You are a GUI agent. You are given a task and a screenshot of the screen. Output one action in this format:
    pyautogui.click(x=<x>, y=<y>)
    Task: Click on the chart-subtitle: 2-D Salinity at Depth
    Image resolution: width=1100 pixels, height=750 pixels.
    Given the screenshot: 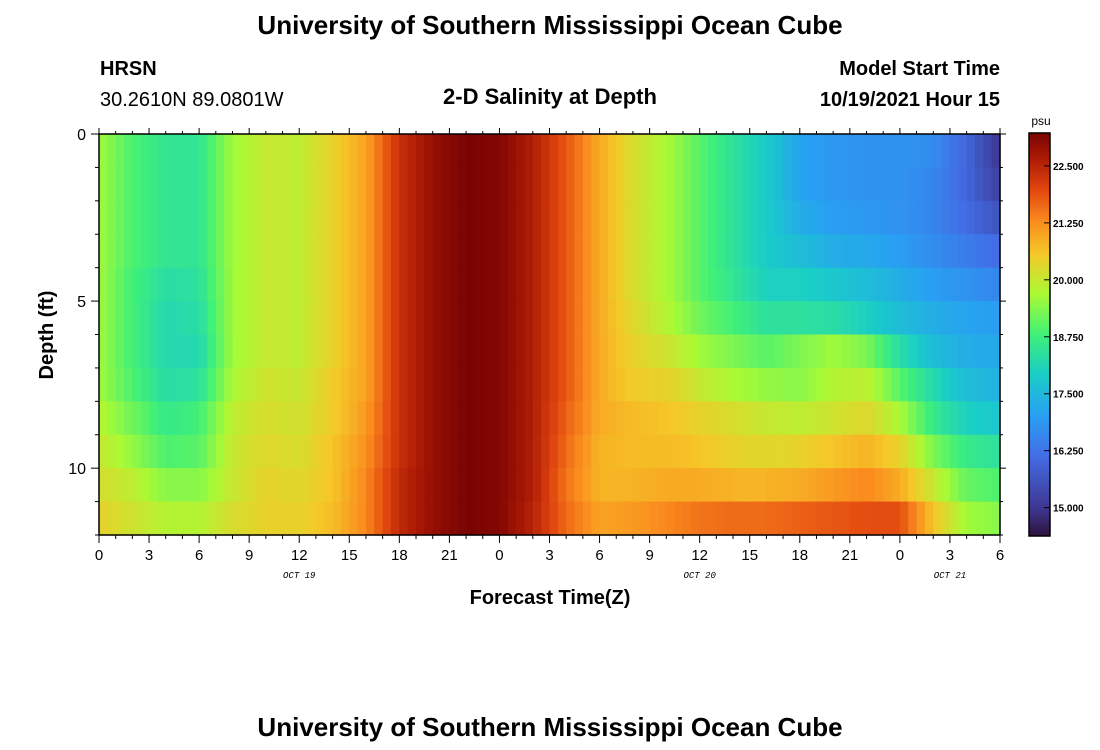 What is the action you would take?
    pyautogui.click(x=550, y=96)
    